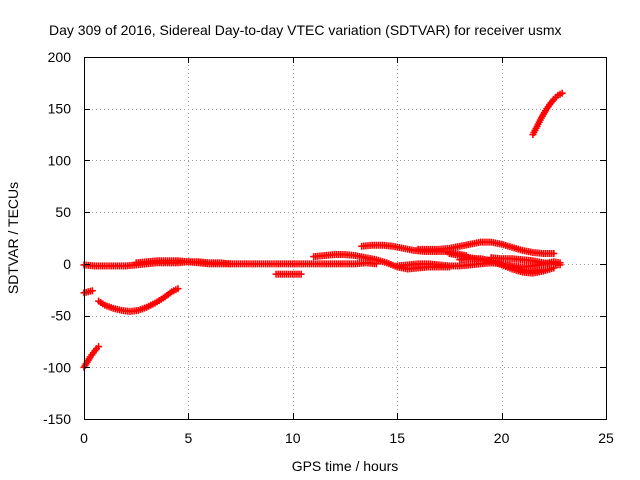 The height and width of the screenshot is (480, 640). What do you see at coordinates (67, 264) in the screenshot?
I see `y-tick-label: 0` at bounding box center [67, 264].